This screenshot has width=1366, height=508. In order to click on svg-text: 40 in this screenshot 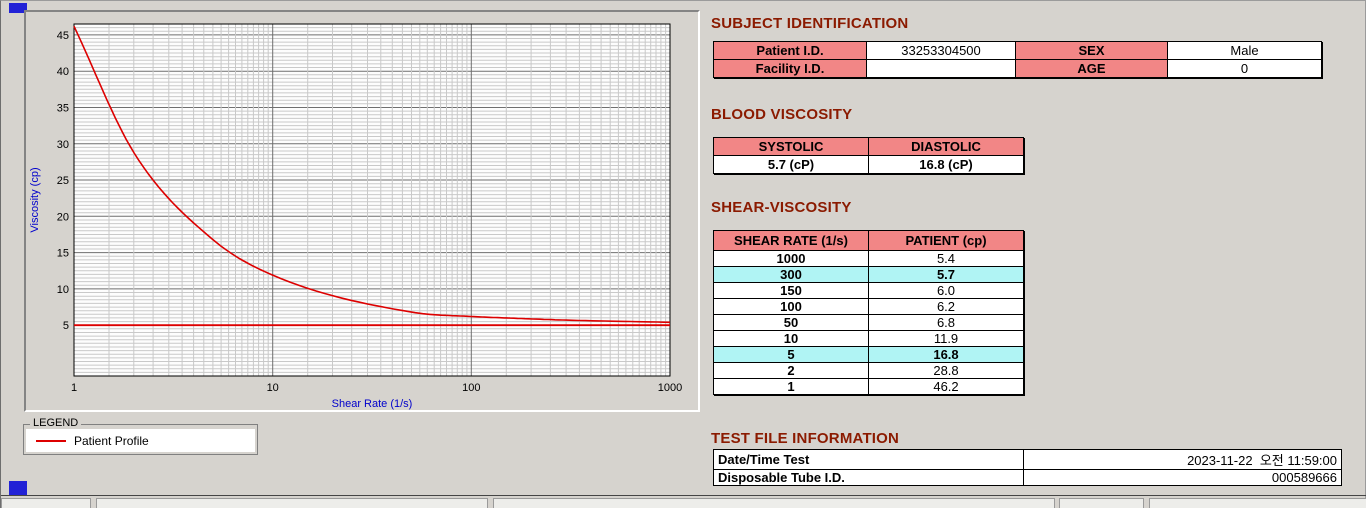, I will do `click(63, 72)`.